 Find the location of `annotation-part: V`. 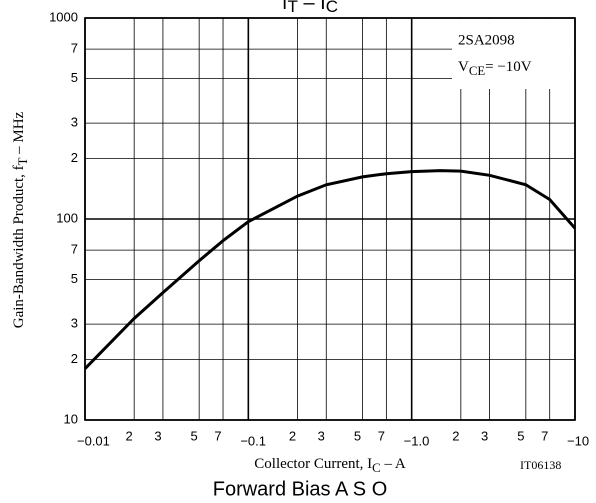

annotation-part: V is located at coordinates (463, 67).